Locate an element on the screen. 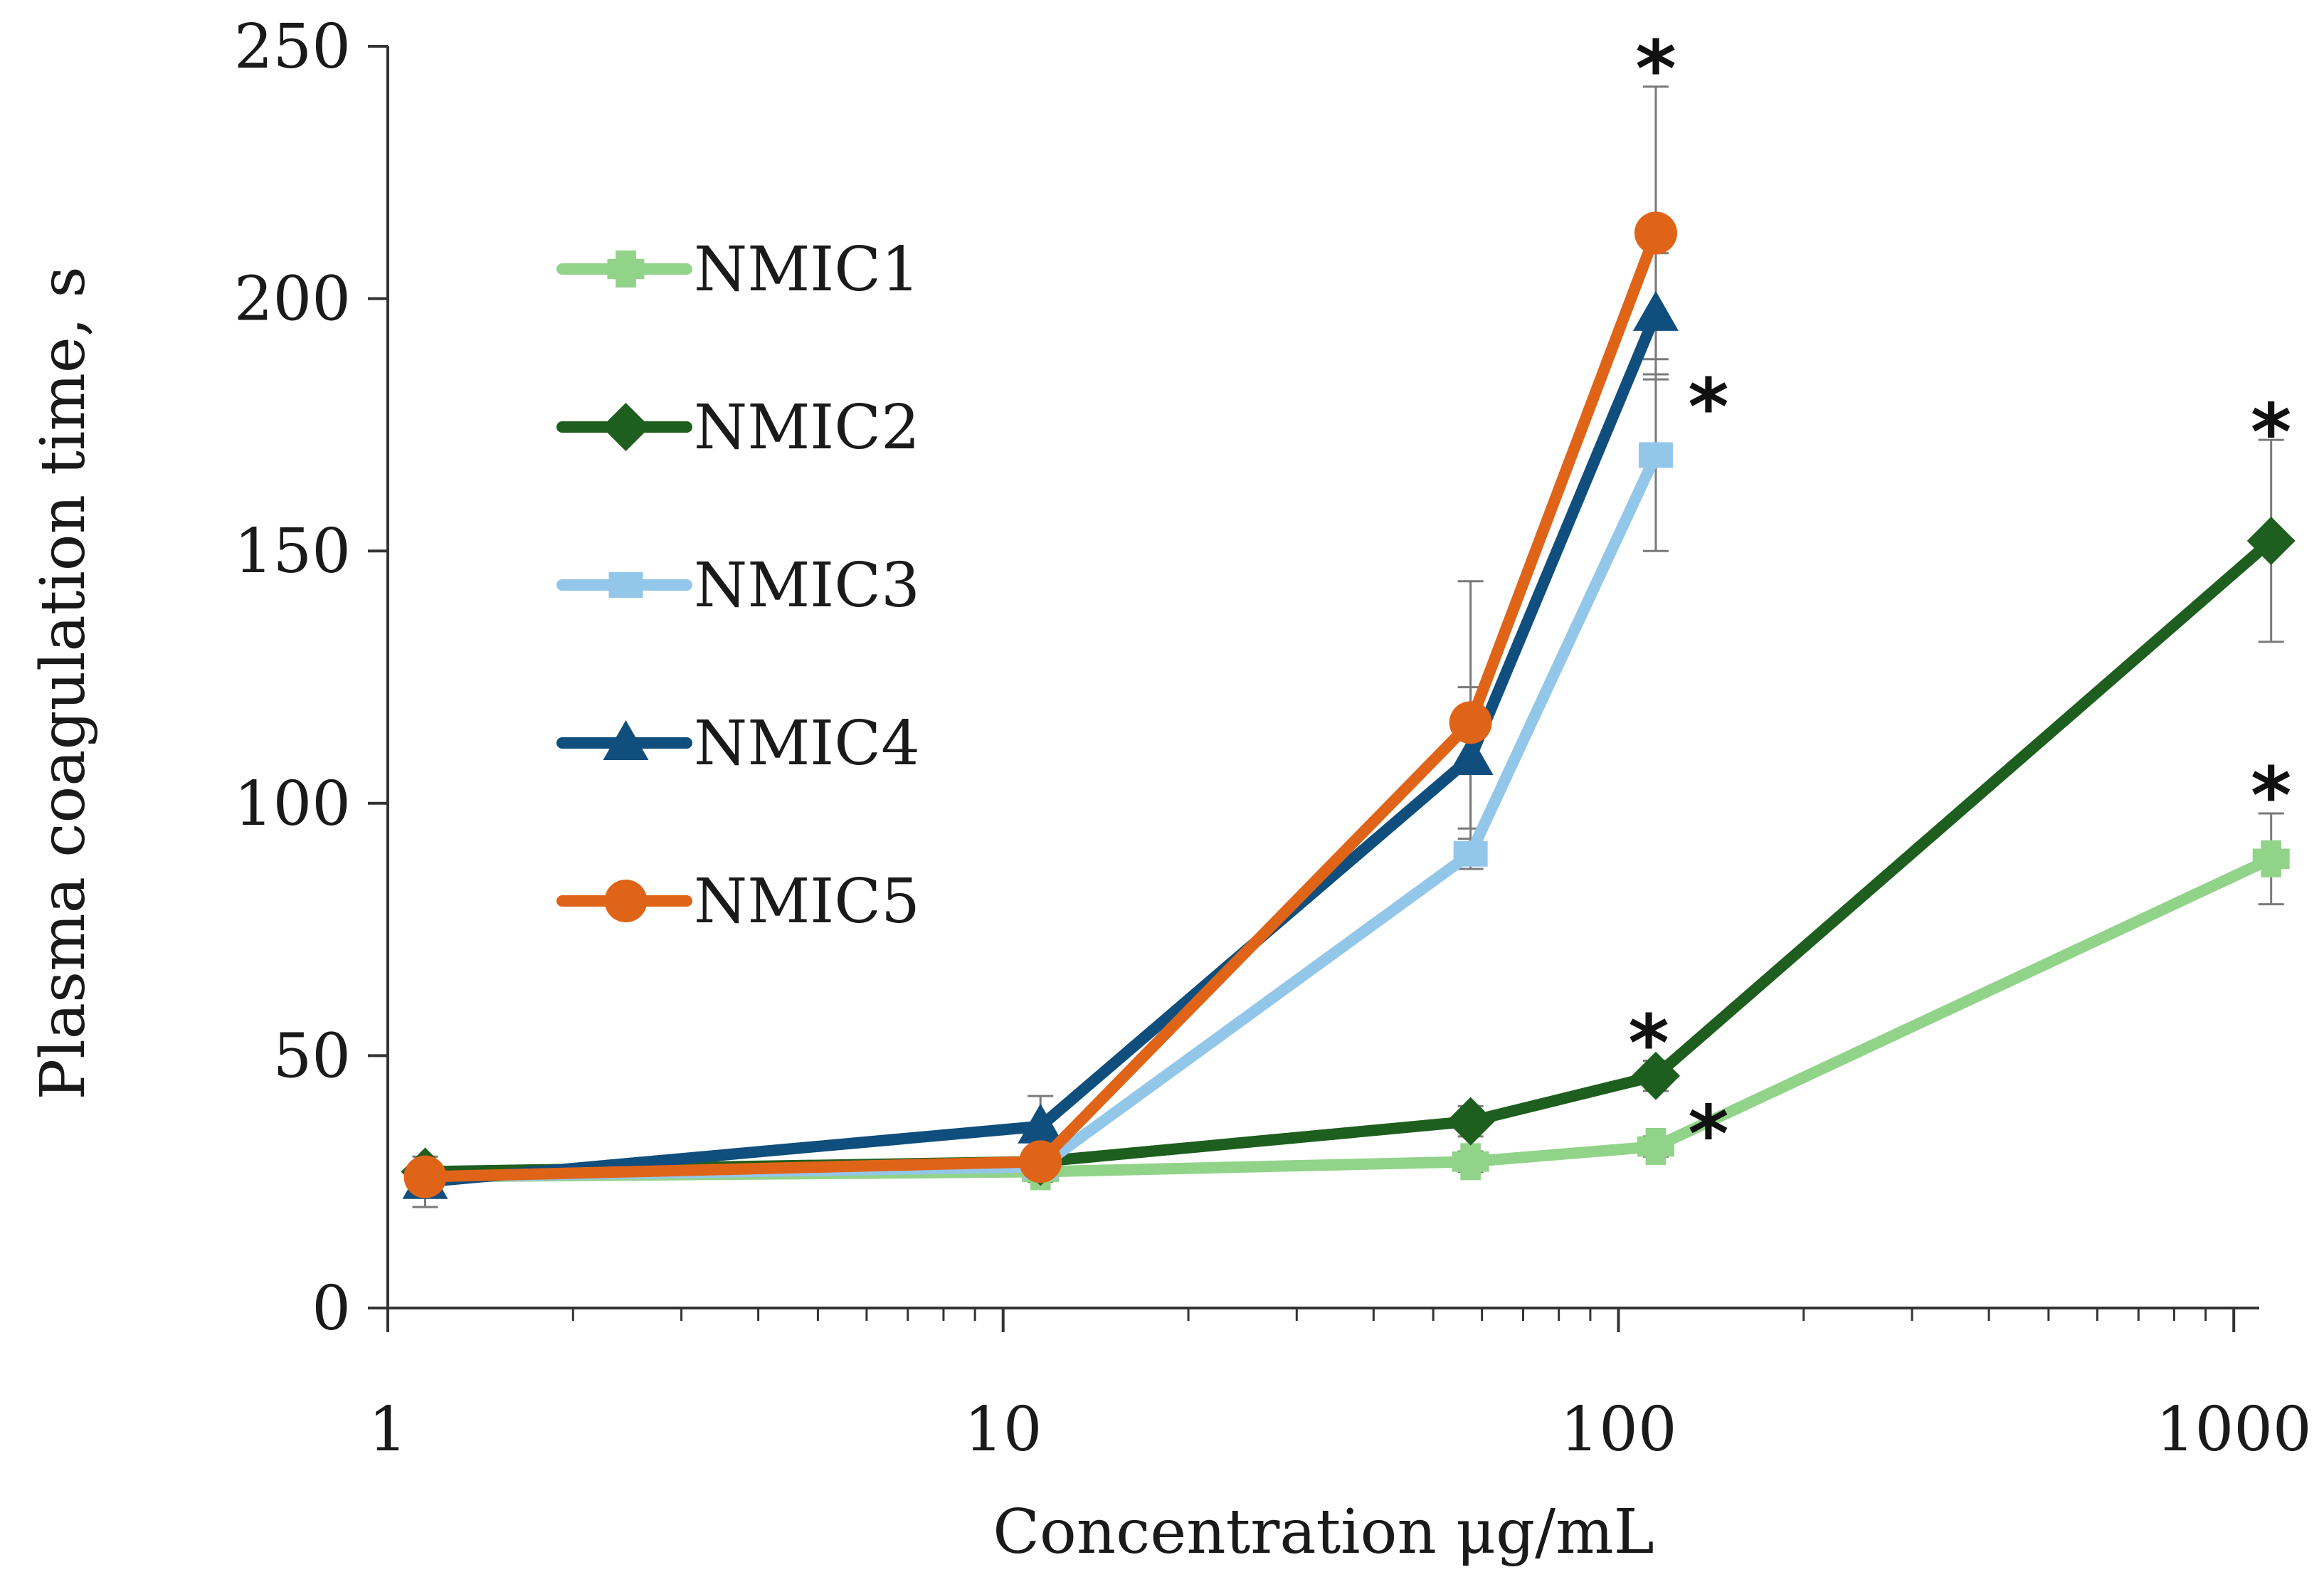 This screenshot has width=2324, height=1582. legend-label-nmic1: NMIC1 is located at coordinates (807, 269).